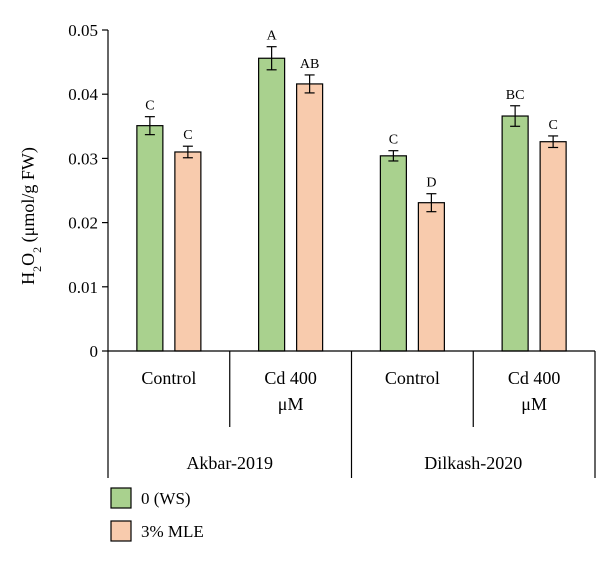 The height and width of the screenshot is (561, 600). What do you see at coordinates (166, 498) in the screenshot?
I see `legend-label: 0 (WS)` at bounding box center [166, 498].